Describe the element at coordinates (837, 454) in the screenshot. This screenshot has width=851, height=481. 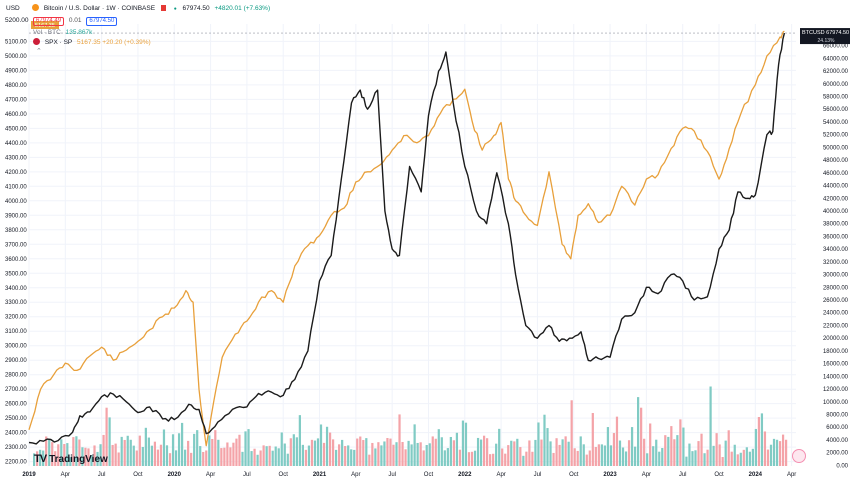
I see `right-axis-tick-label: 2000.00` at that location.